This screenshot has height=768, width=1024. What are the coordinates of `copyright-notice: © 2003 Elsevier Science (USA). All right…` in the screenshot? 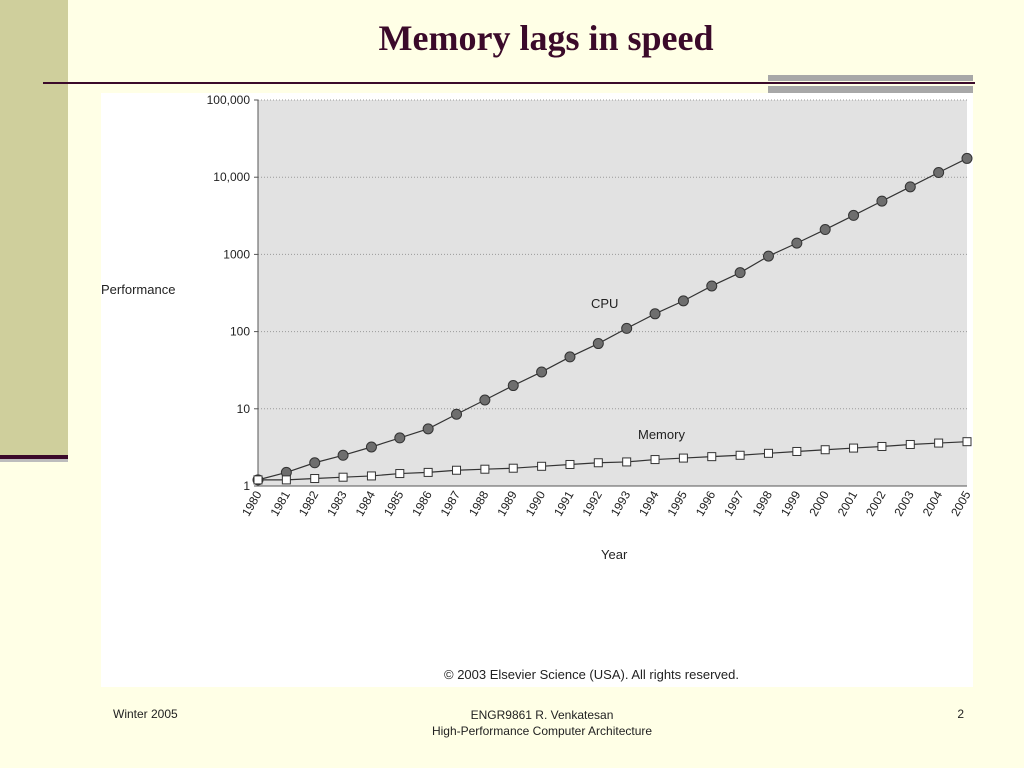 It's located at (591, 674).